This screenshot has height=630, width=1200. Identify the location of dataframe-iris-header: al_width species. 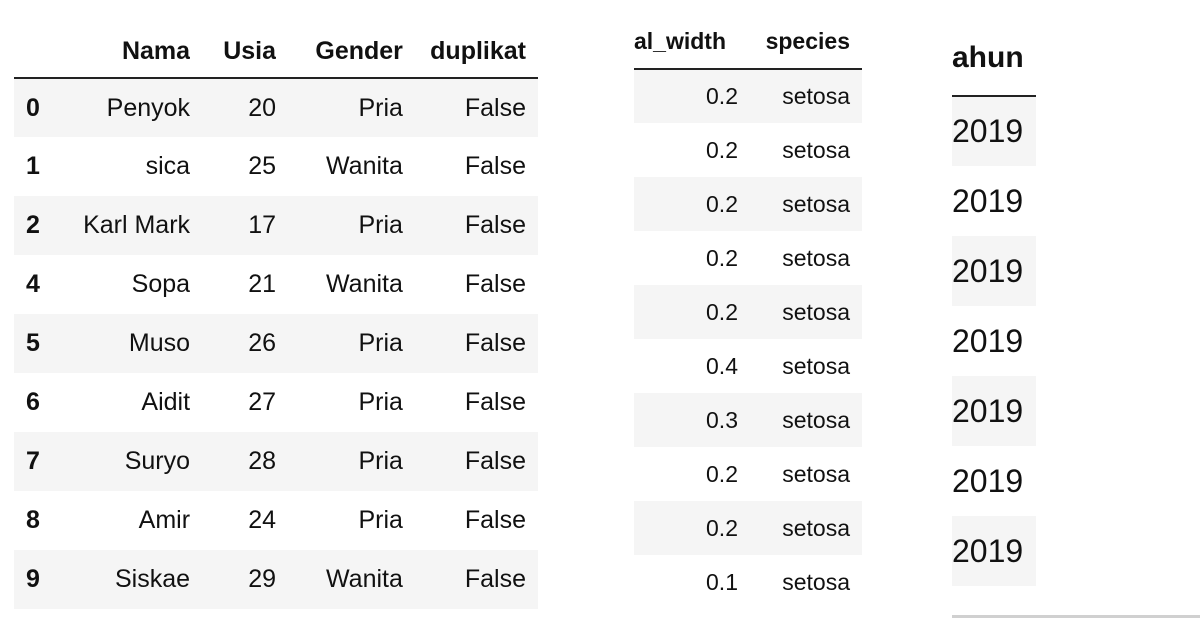
(748, 41).